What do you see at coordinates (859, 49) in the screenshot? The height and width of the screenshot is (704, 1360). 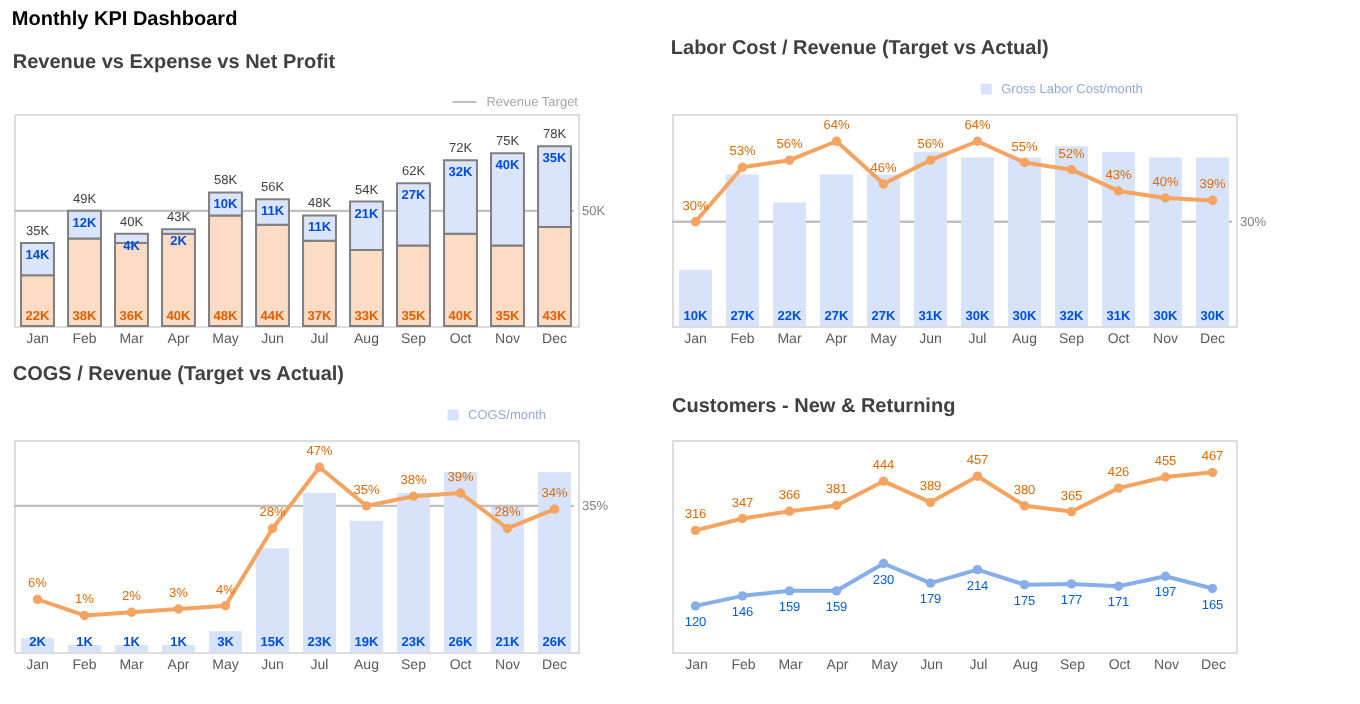 I see `chart-title: Labor Cost / Revenue (Target vs Actual)` at bounding box center [859, 49].